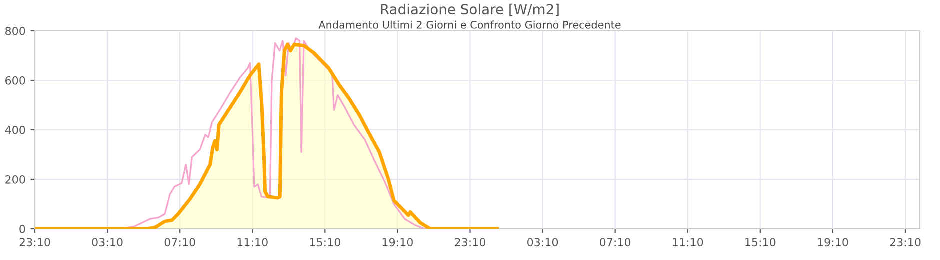 The width and height of the screenshot is (940, 260). I want to click on y-tick-label: 800, so click(16, 31).